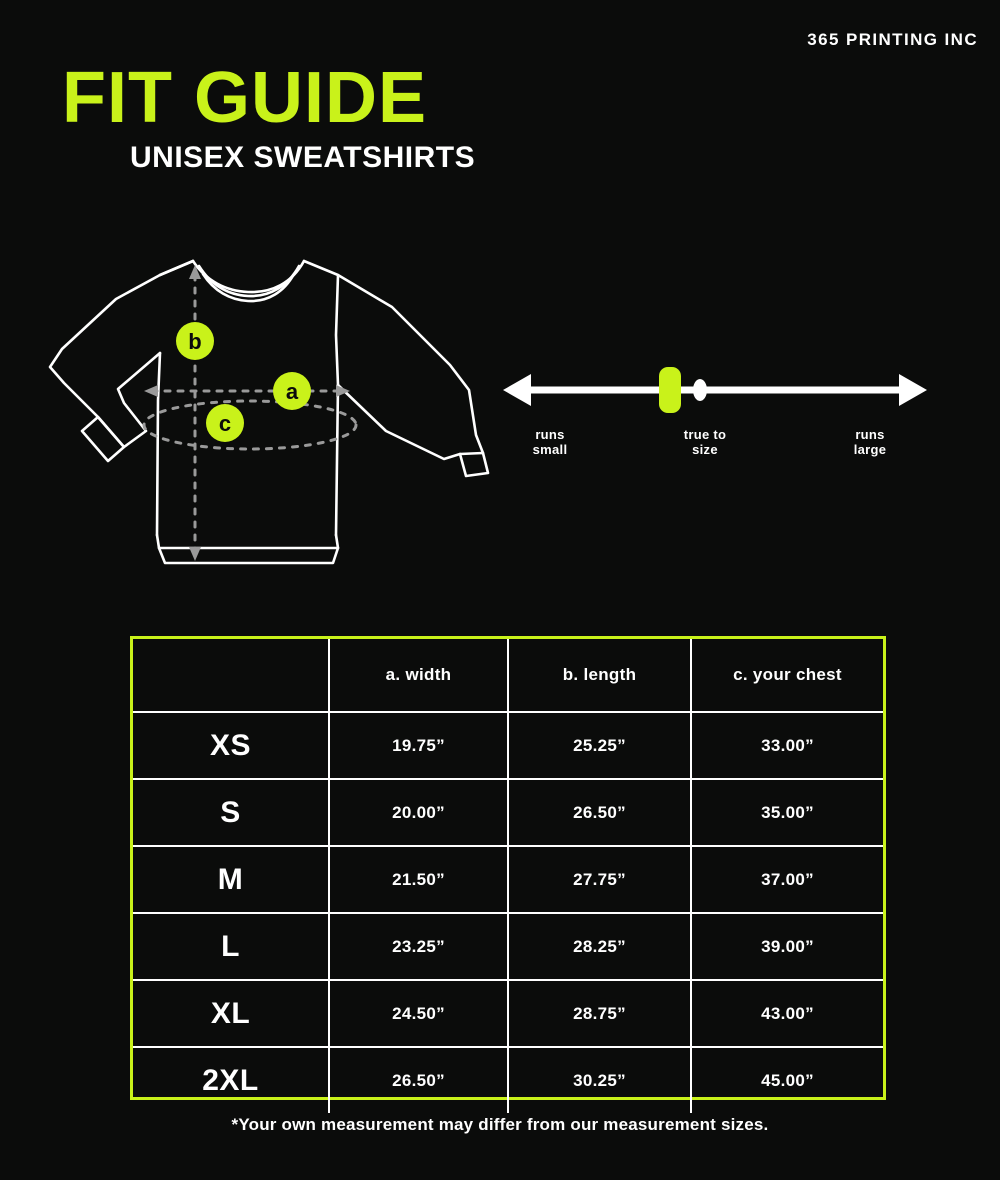  What do you see at coordinates (913, 390) in the screenshot?
I see `arrow-right-icon` at bounding box center [913, 390].